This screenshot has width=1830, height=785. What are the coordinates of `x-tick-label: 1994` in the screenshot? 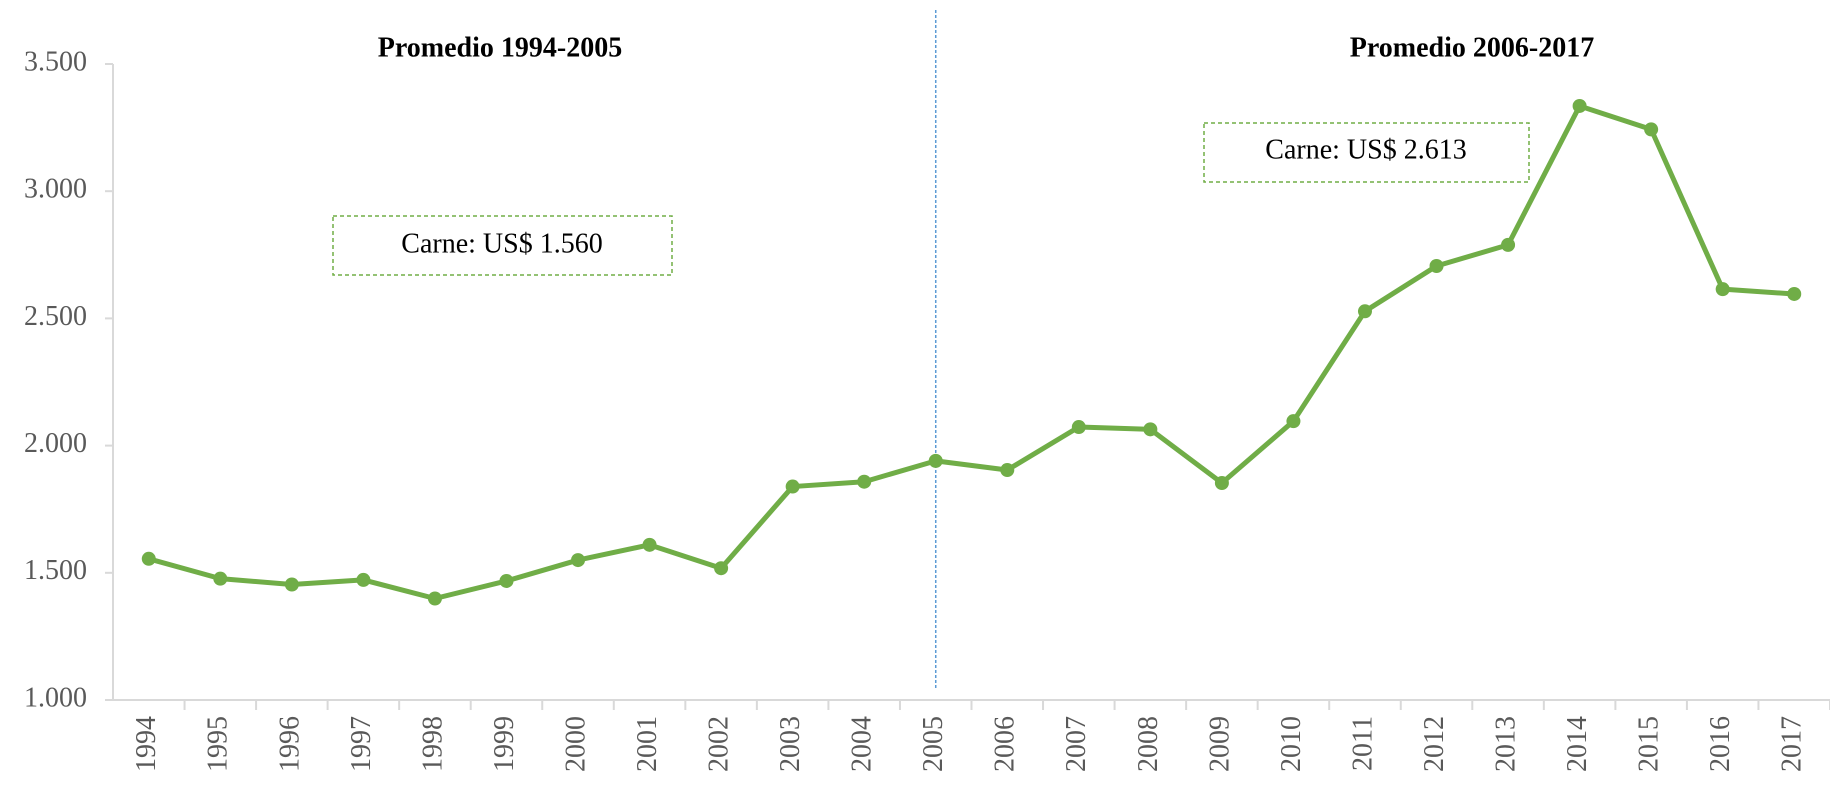 It's located at (146, 744).